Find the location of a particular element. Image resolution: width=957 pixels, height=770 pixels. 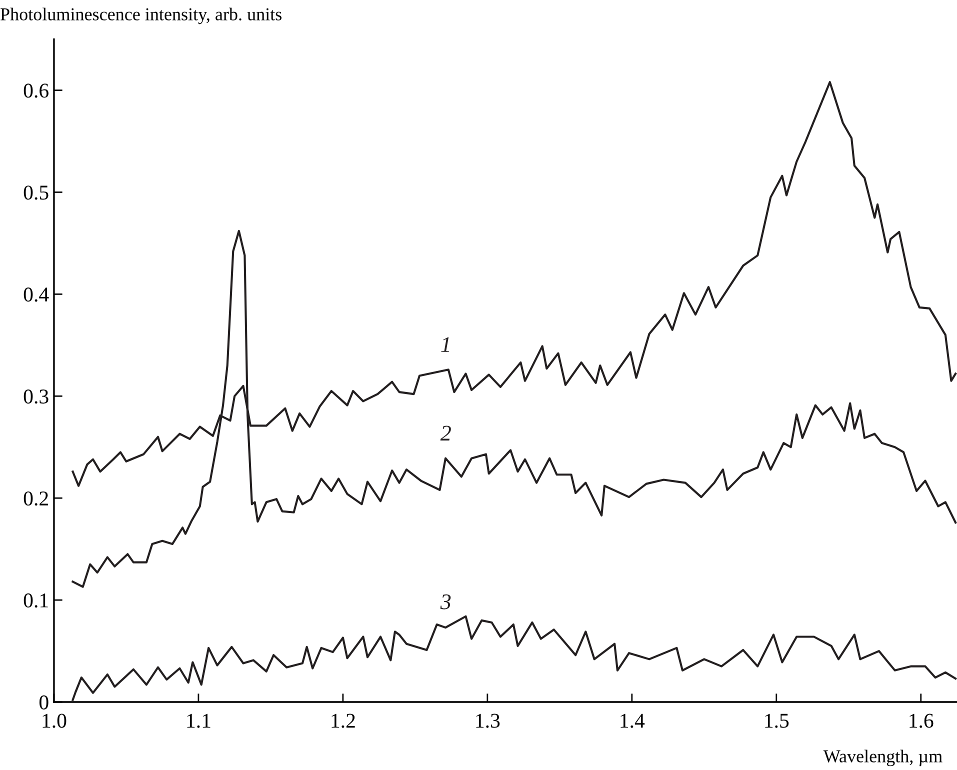

series-label: 3 is located at coordinates (445, 602).